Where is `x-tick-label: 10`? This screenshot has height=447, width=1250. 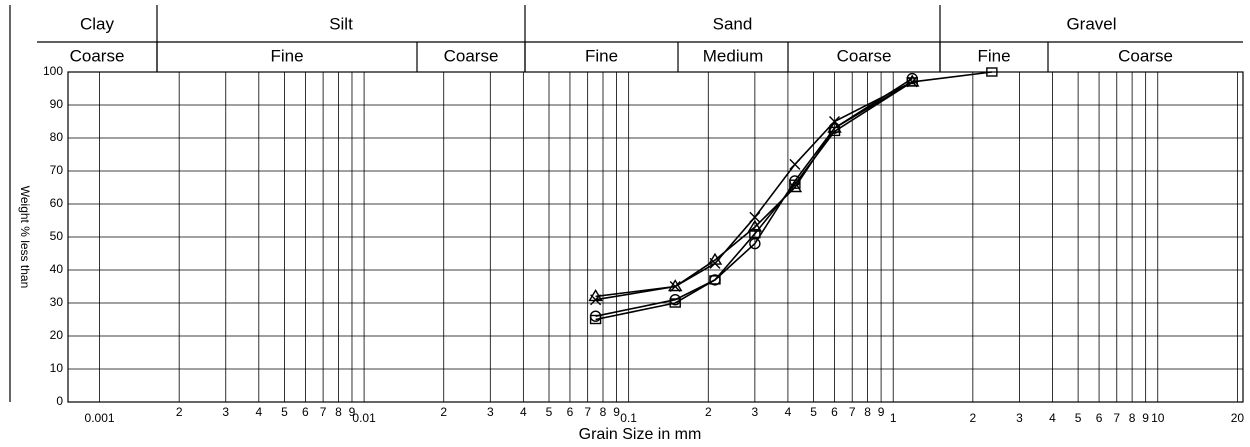 x-tick-label: 10 is located at coordinates (1158, 418).